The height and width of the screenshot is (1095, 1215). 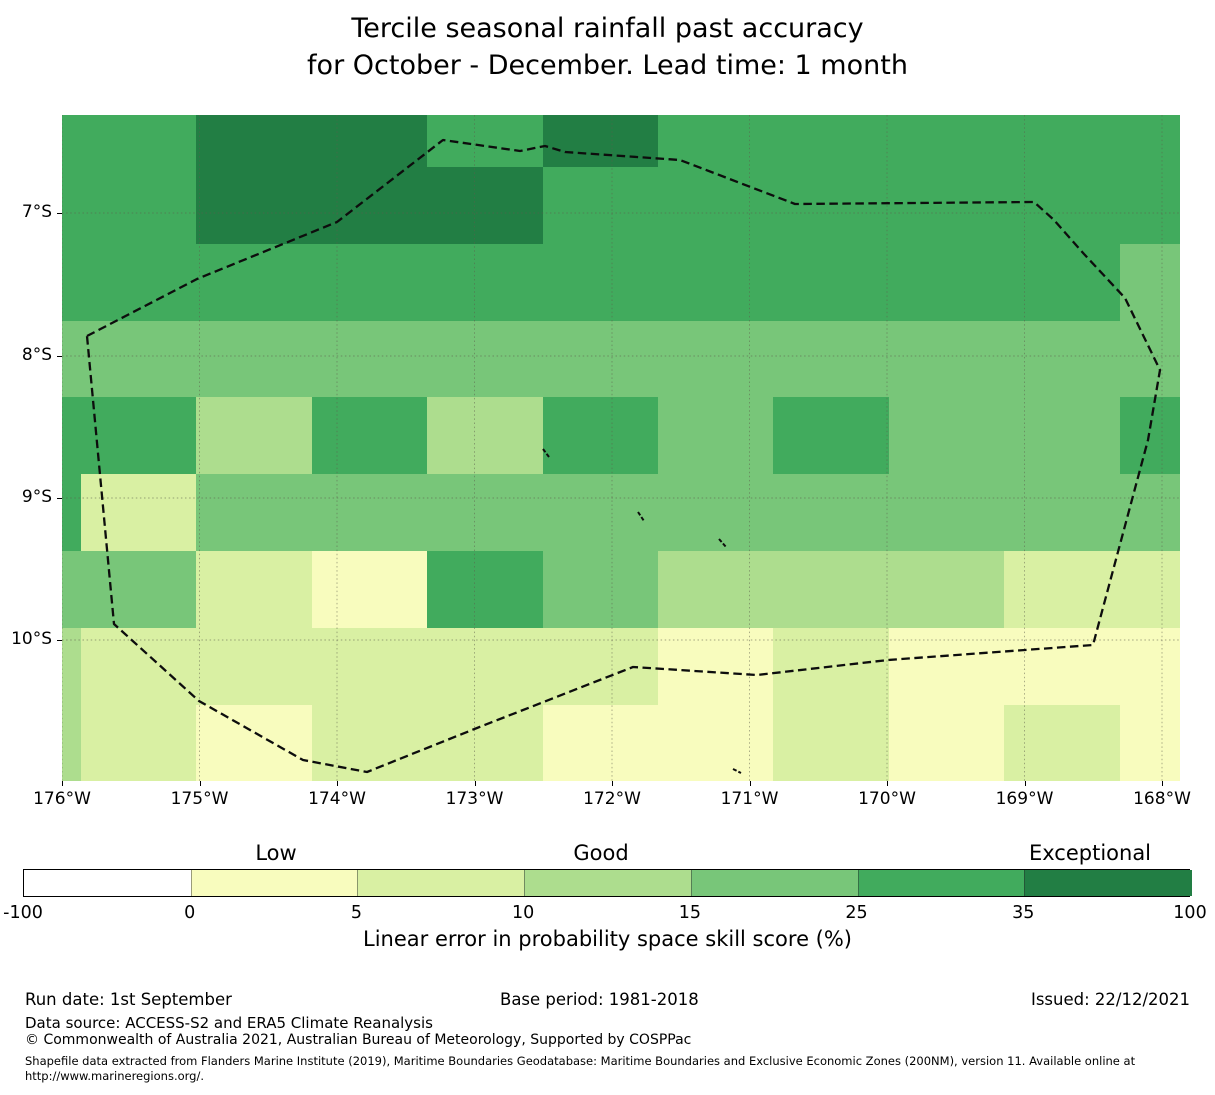 What do you see at coordinates (607, 28) in the screenshot?
I see `chart-title-line1: Tercile seasonal rainfall past accuracy` at bounding box center [607, 28].